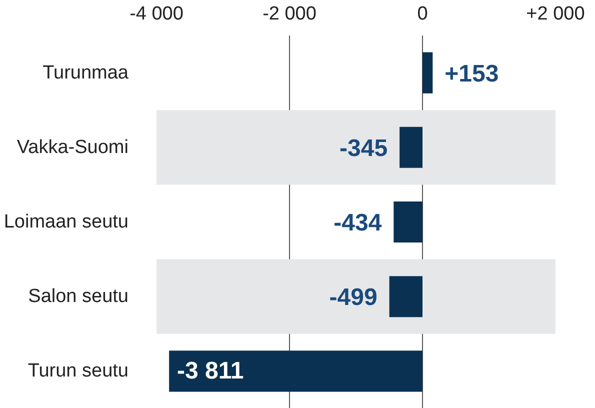 The image size is (595, 408). Describe the element at coordinates (353, 298) in the screenshot. I see `data-label: -499` at that location.